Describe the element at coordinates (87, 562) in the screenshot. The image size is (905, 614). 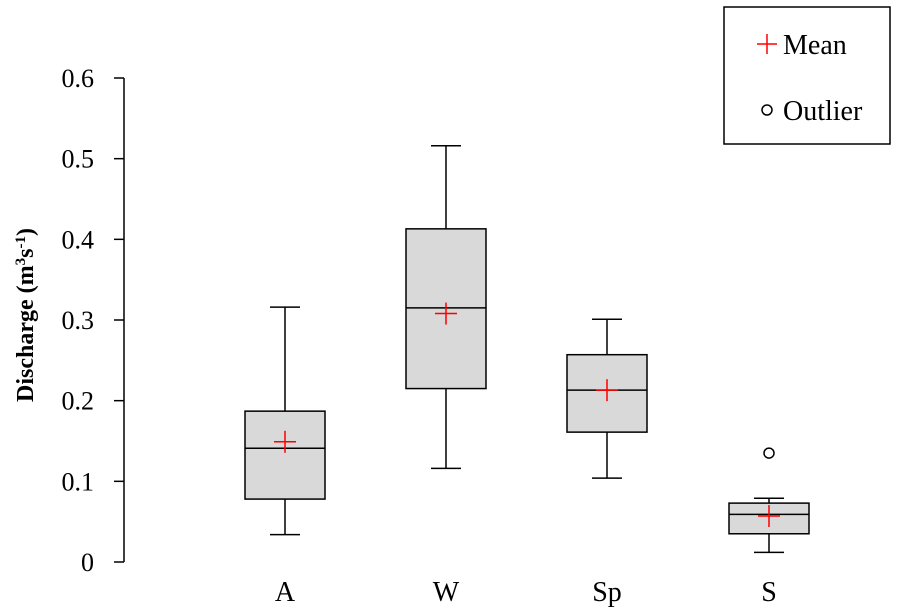
I see `y-tick-label: 0` at that location.